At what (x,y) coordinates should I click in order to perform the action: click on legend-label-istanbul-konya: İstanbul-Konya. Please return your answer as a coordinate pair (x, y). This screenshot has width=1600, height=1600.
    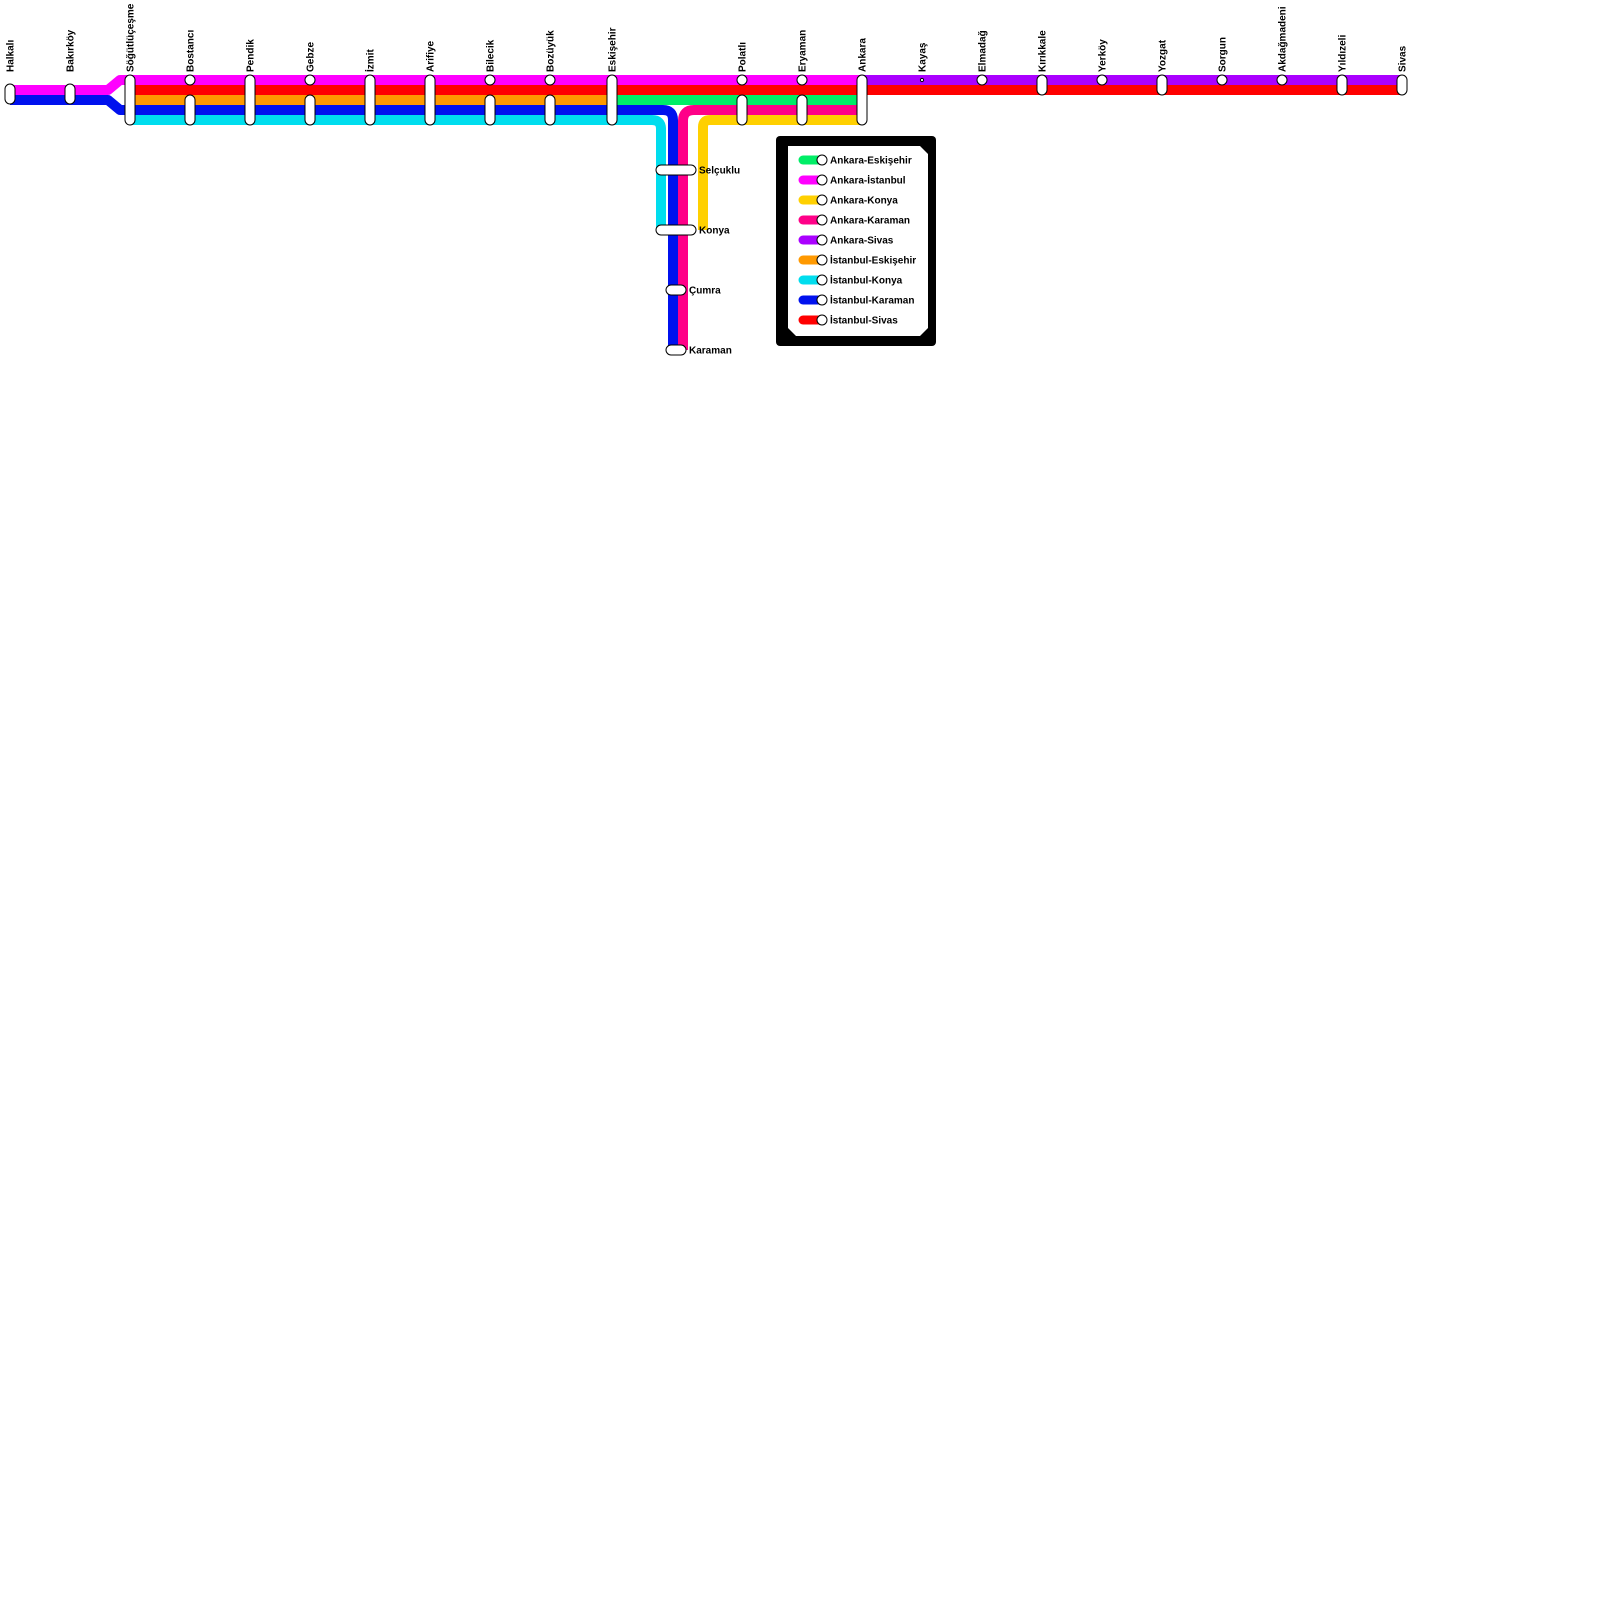
    Looking at the image, I should click on (866, 280).